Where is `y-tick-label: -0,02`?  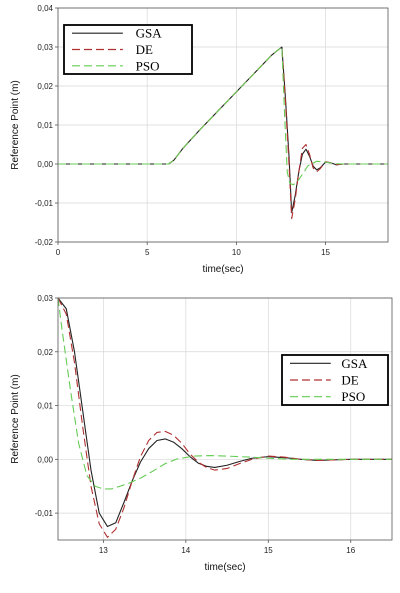 y-tick-label: -0,02 is located at coordinates (44, 242).